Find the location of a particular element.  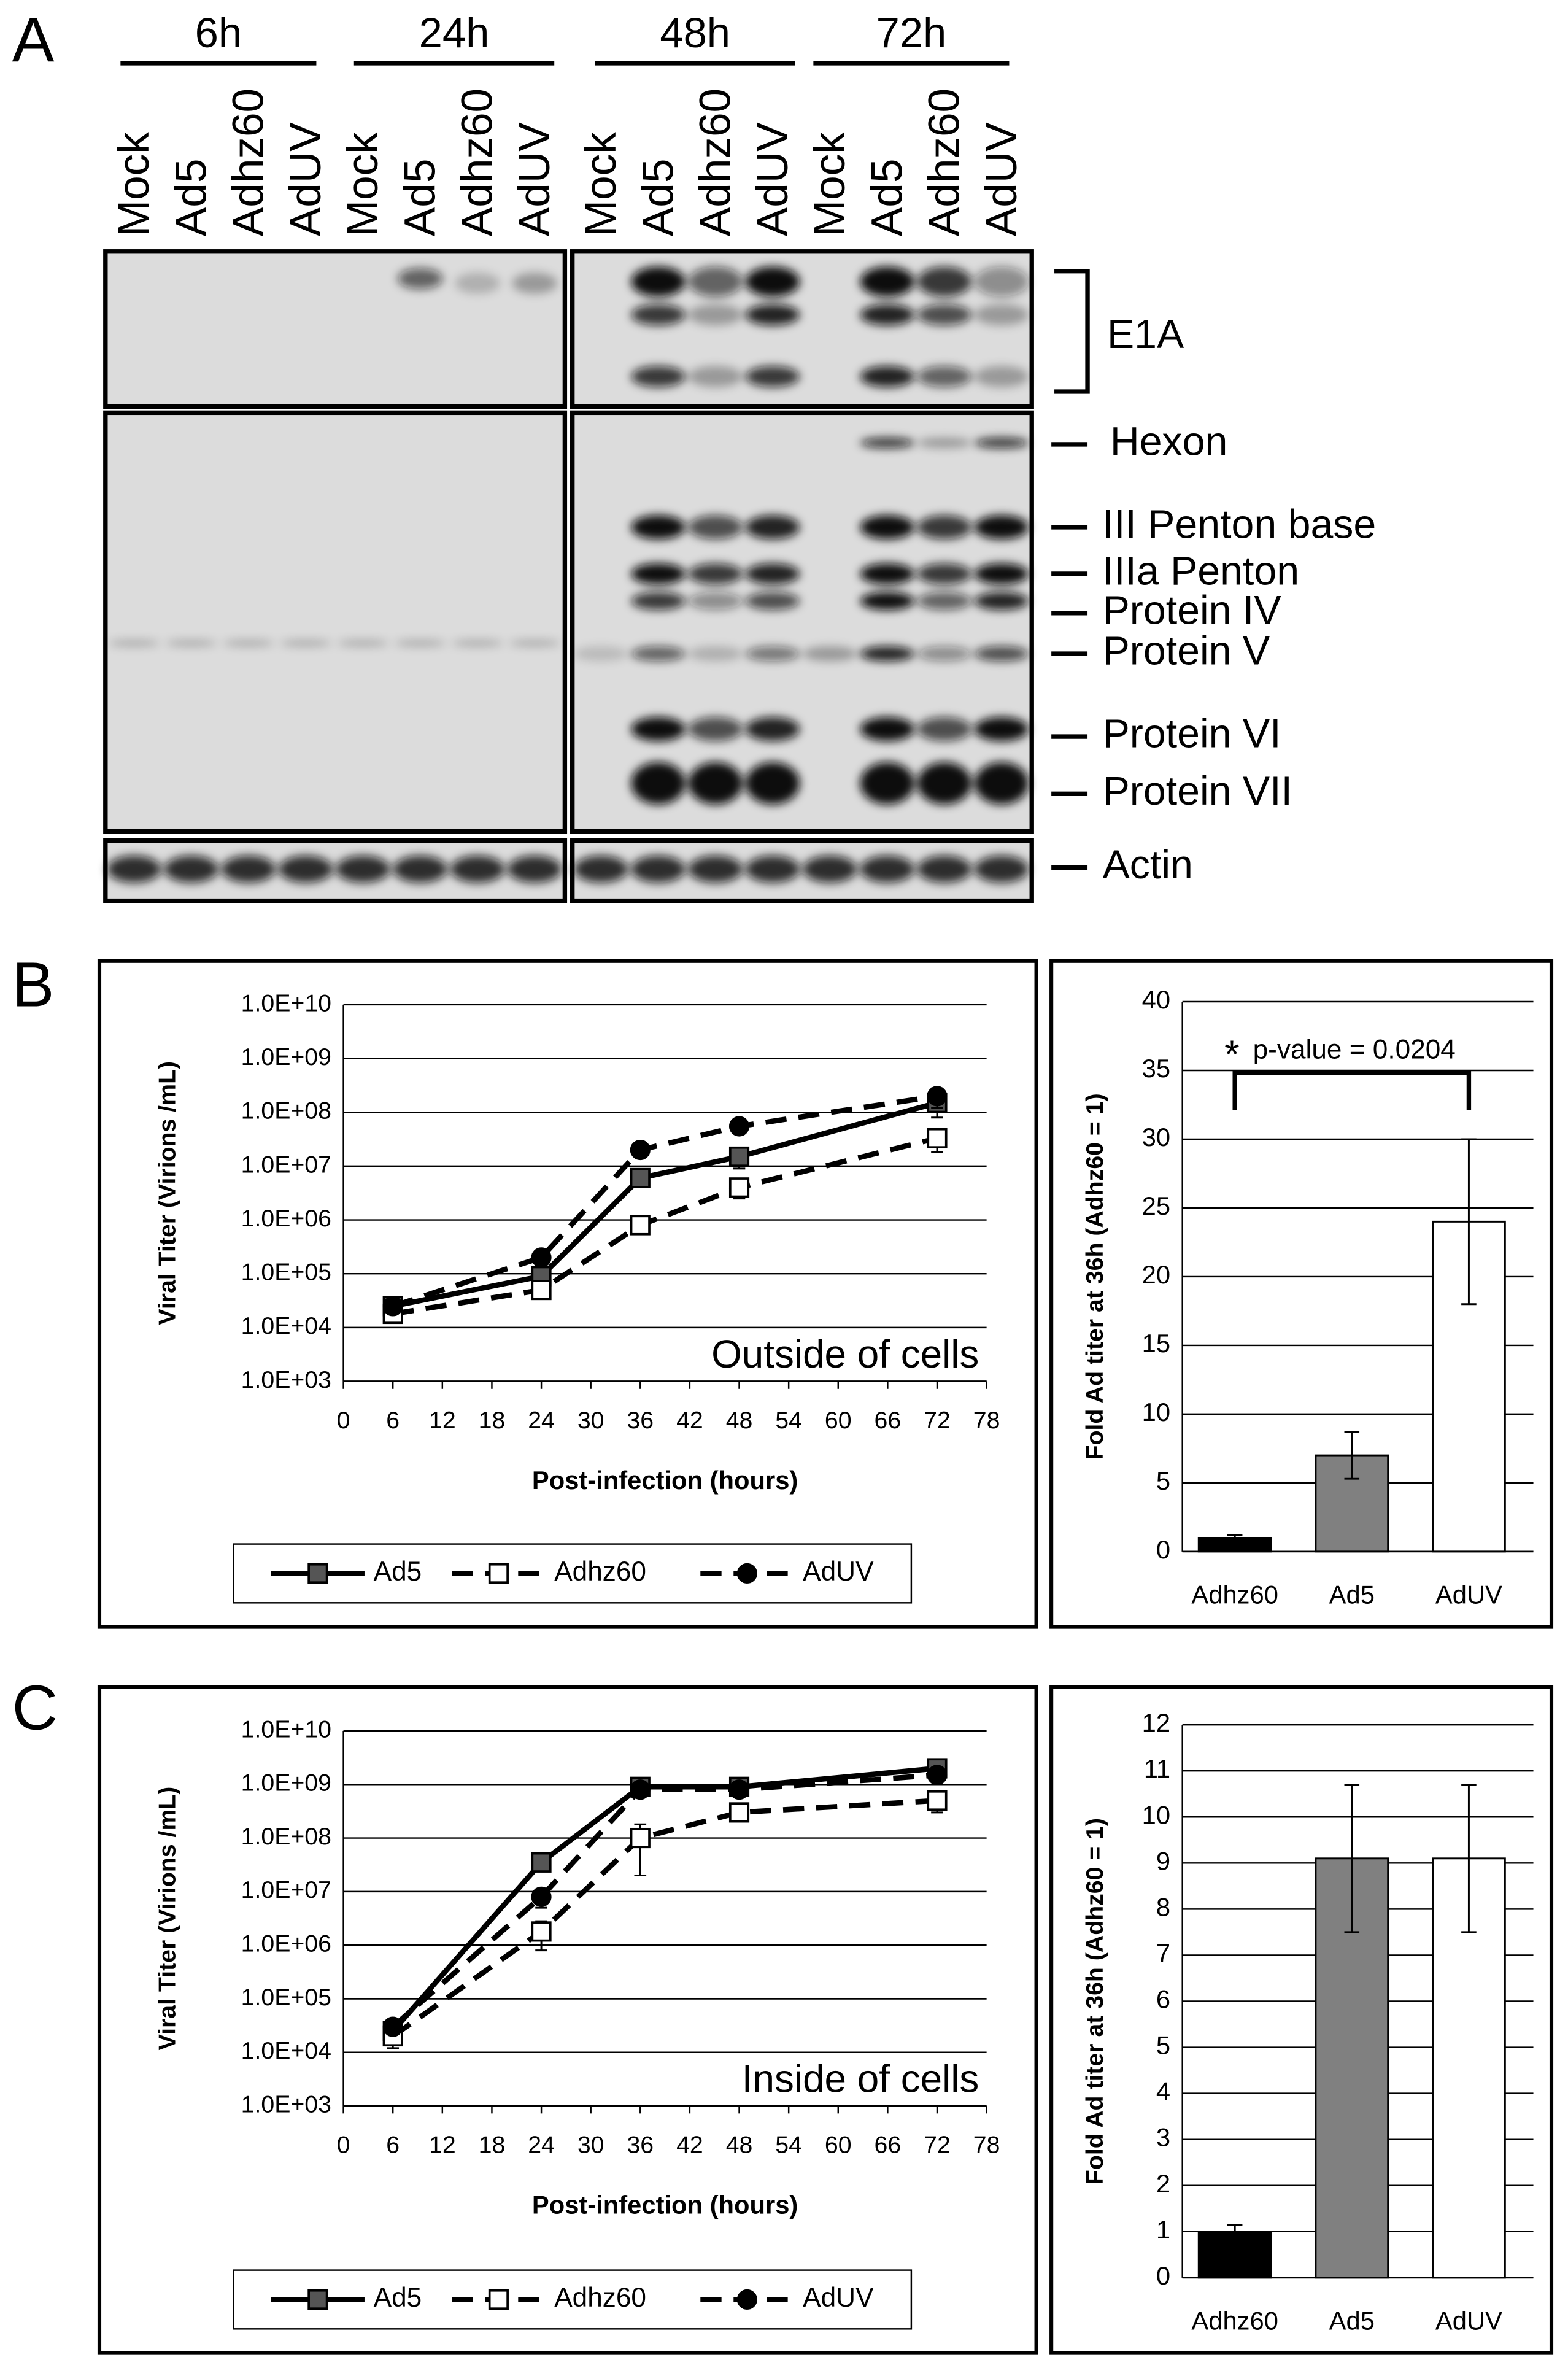

time-label: 72h is located at coordinates (912, 32).